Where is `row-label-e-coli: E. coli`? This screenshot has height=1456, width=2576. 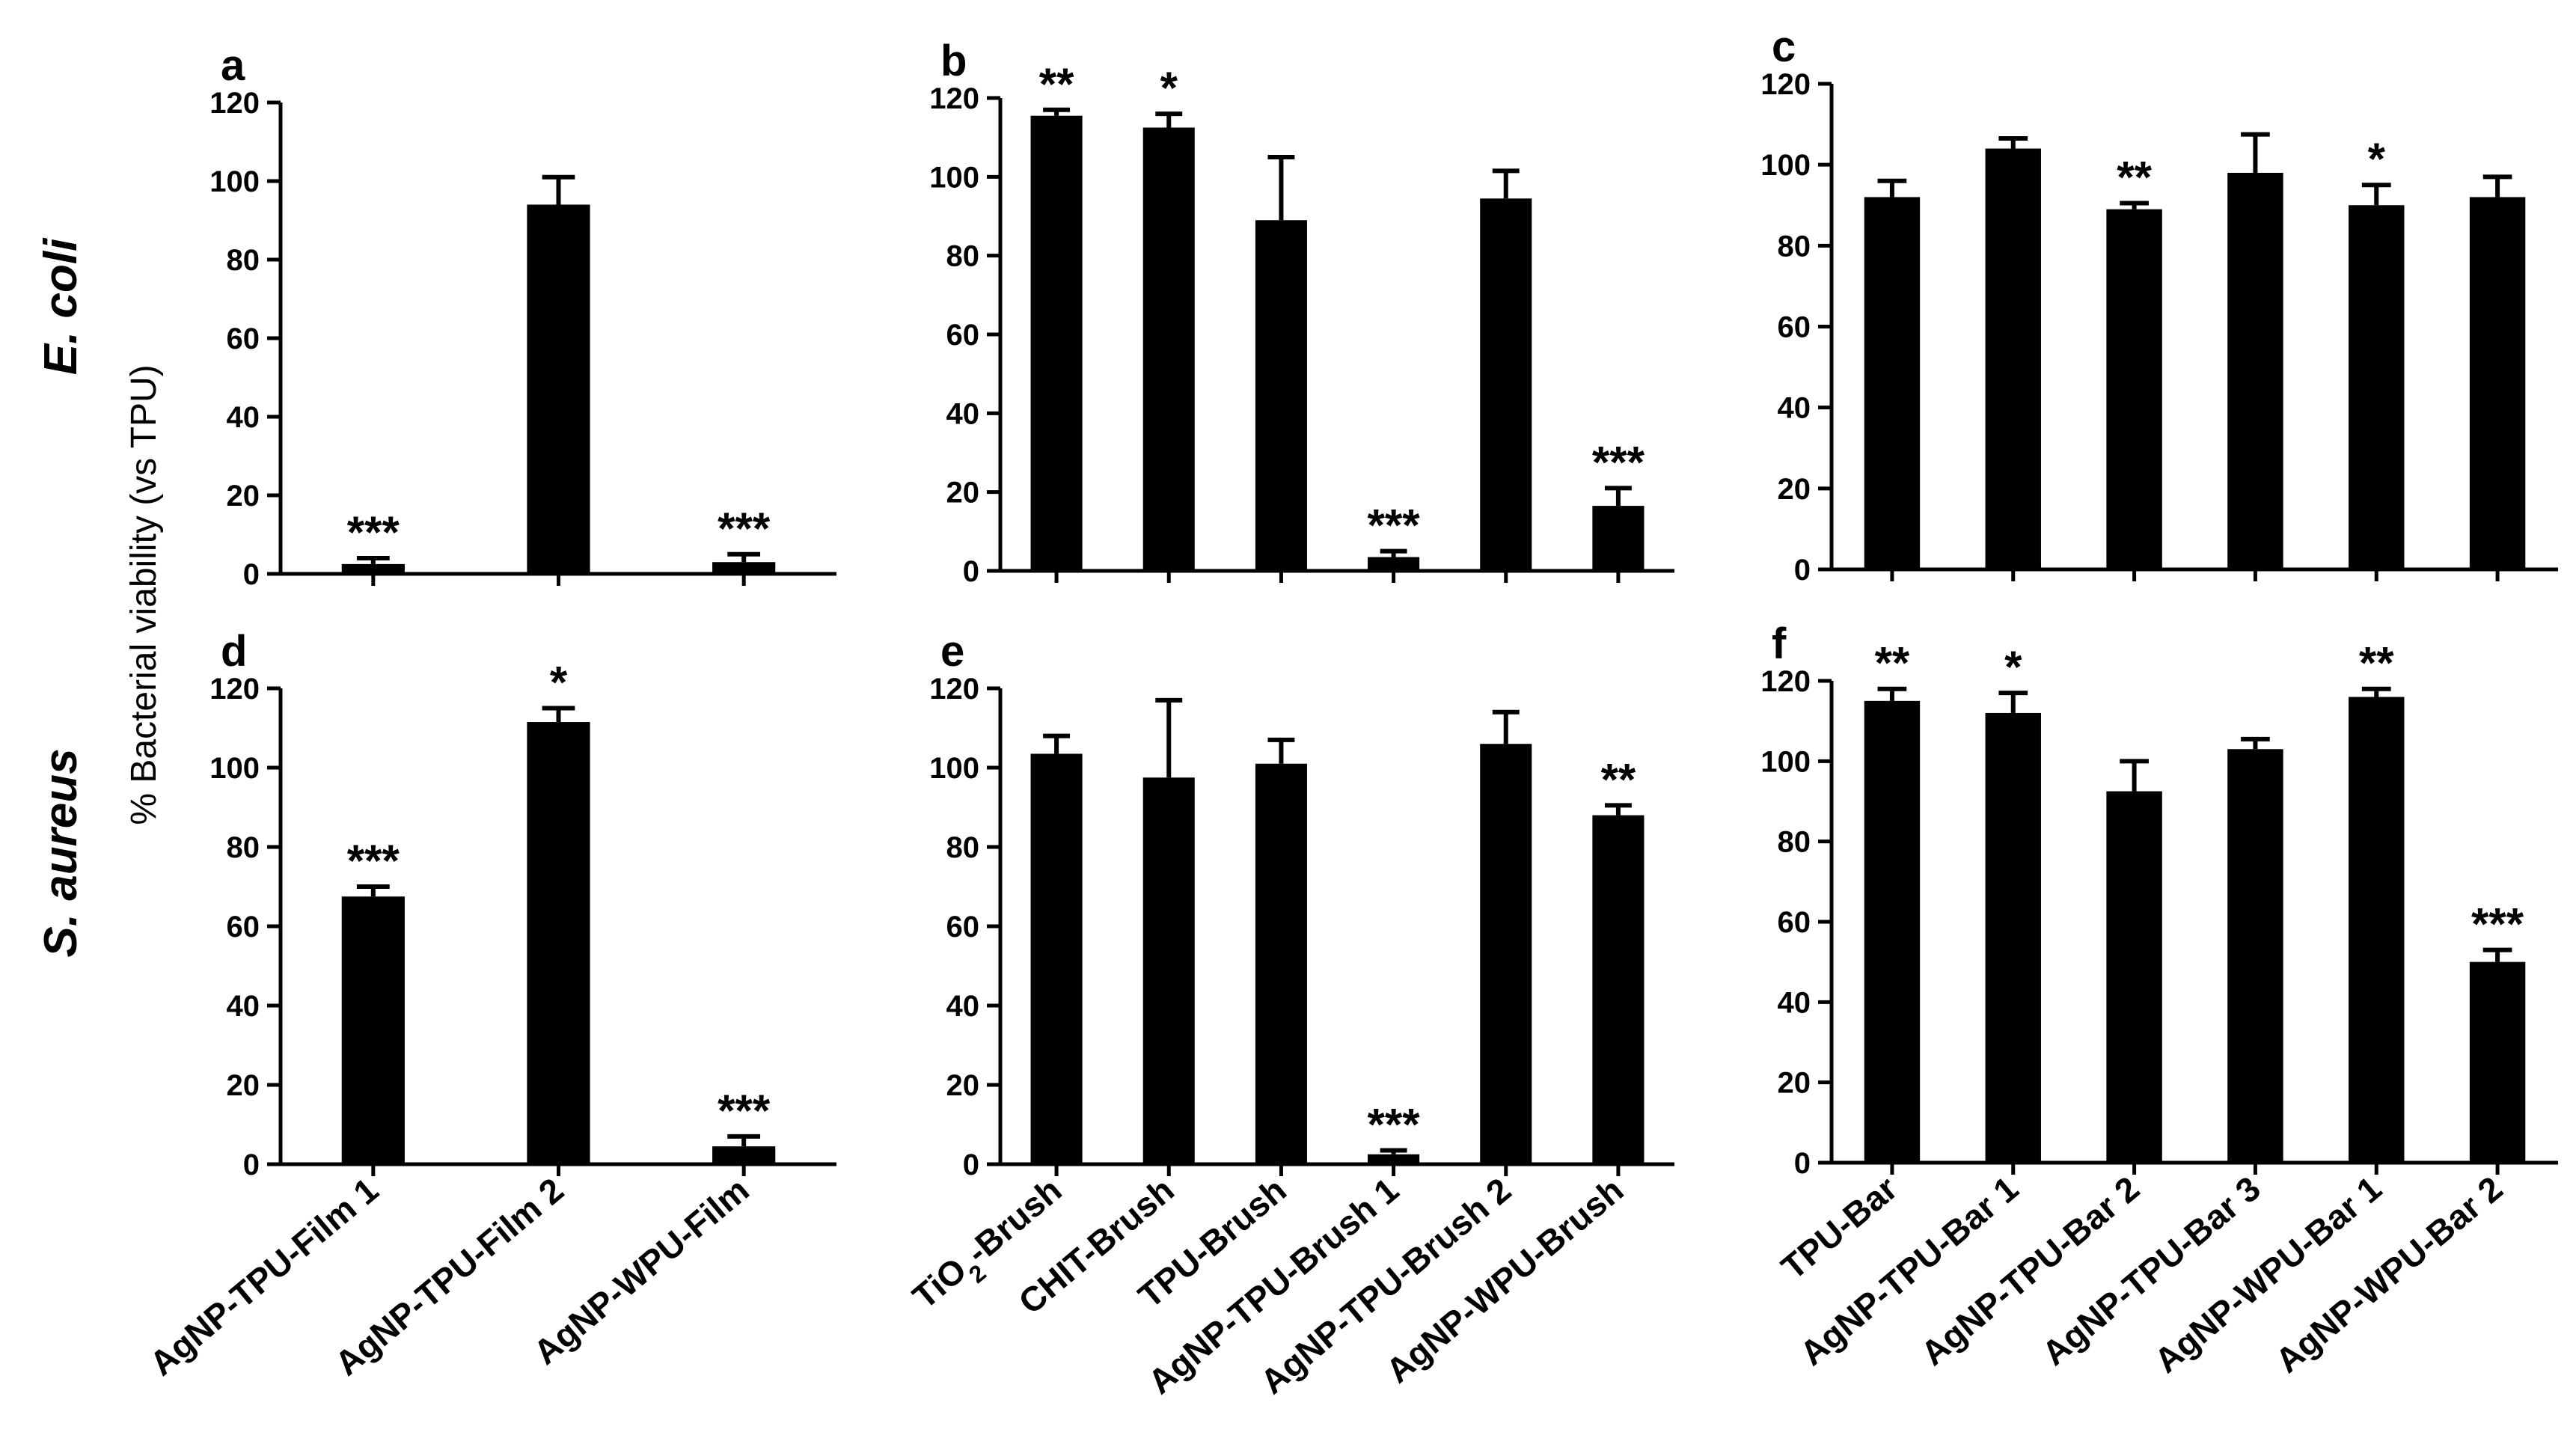
row-label-e-coli: E. coli is located at coordinates (61, 306).